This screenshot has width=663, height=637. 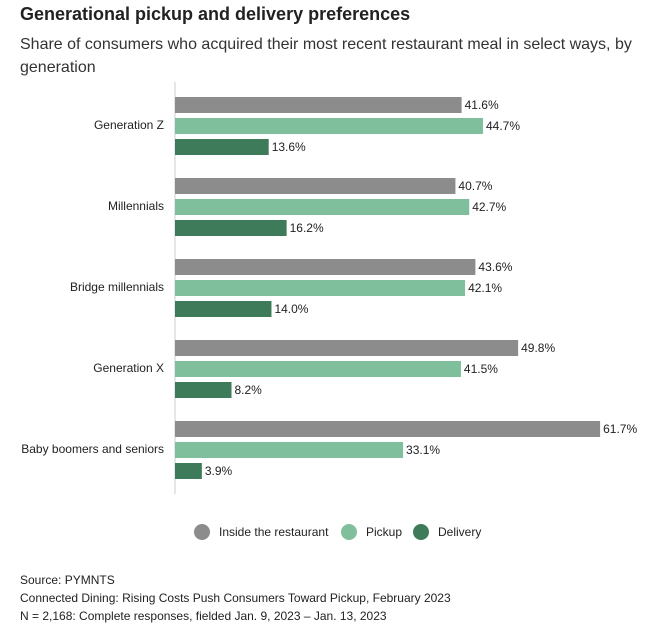 What do you see at coordinates (219, 471) in the screenshot?
I see `value-label: 3.9%` at bounding box center [219, 471].